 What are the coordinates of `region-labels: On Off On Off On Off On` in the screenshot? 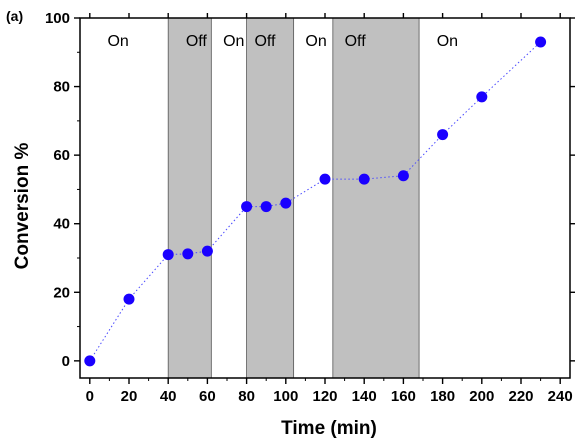 It's located at (282, 41).